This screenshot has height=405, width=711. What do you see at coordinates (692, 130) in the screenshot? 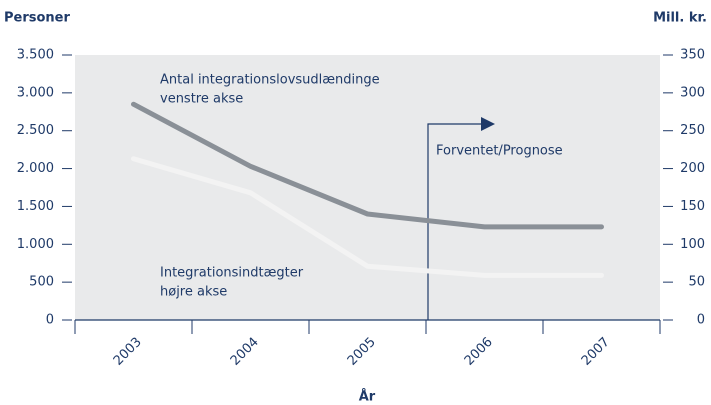
I see `y2-tick-label: 250` at bounding box center [692, 130].